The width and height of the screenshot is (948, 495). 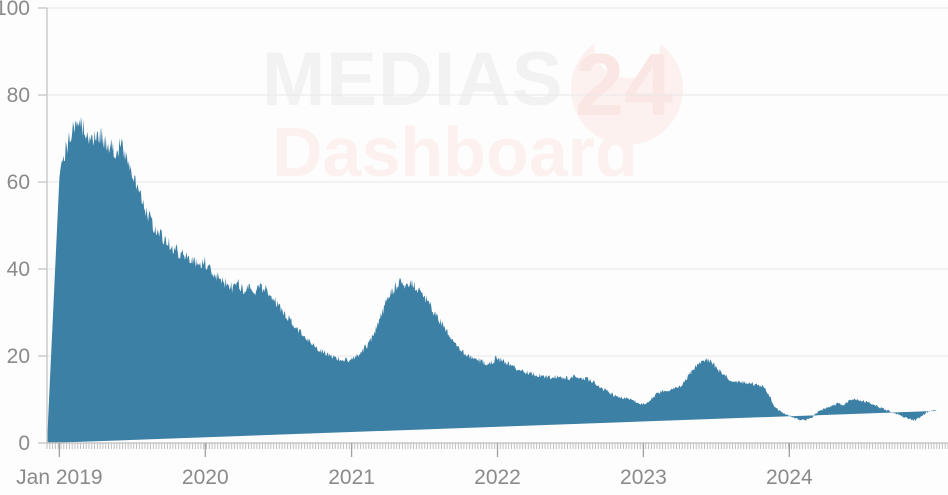 I want to click on x-tick-label: 2020, so click(x=205, y=477).